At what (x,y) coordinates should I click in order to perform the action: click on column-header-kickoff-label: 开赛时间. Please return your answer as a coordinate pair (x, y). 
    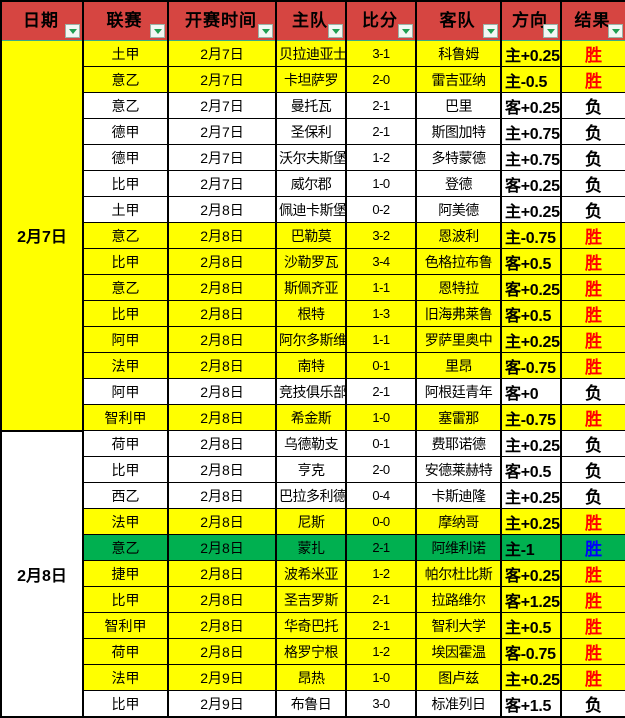
    Looking at the image, I should click on (221, 20).